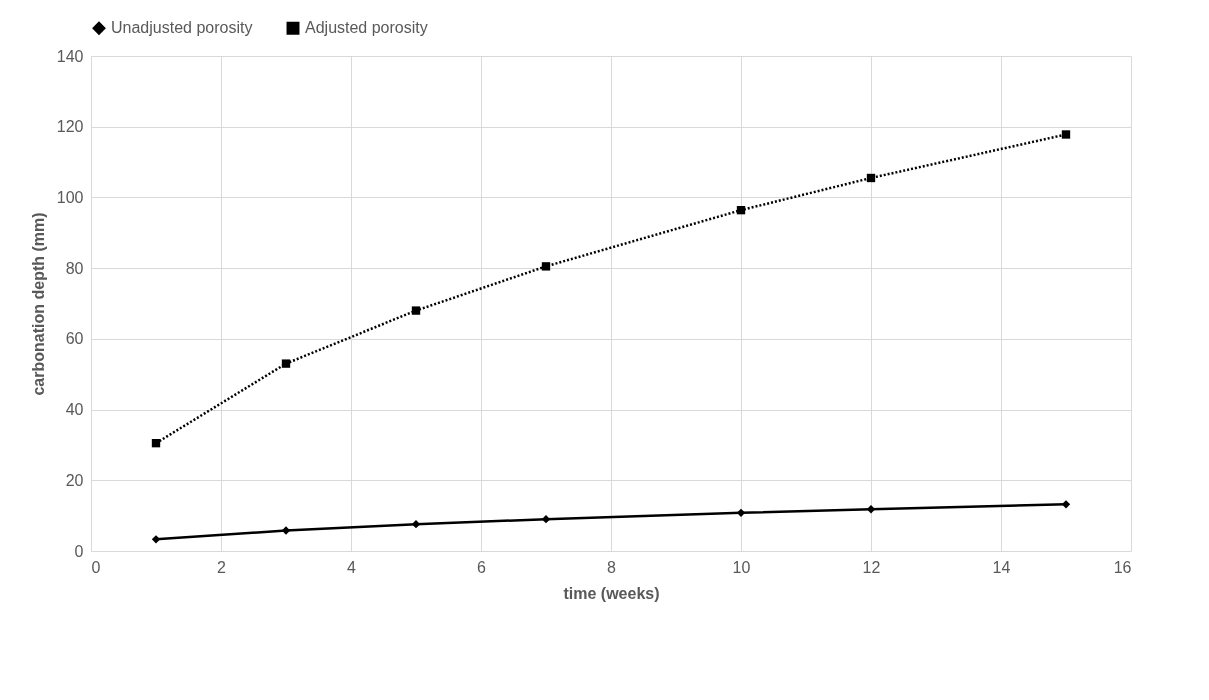 Image resolution: width=1209 pixels, height=700 pixels. Describe the element at coordinates (352, 567) in the screenshot. I see `x-tick-label: 4` at that location.